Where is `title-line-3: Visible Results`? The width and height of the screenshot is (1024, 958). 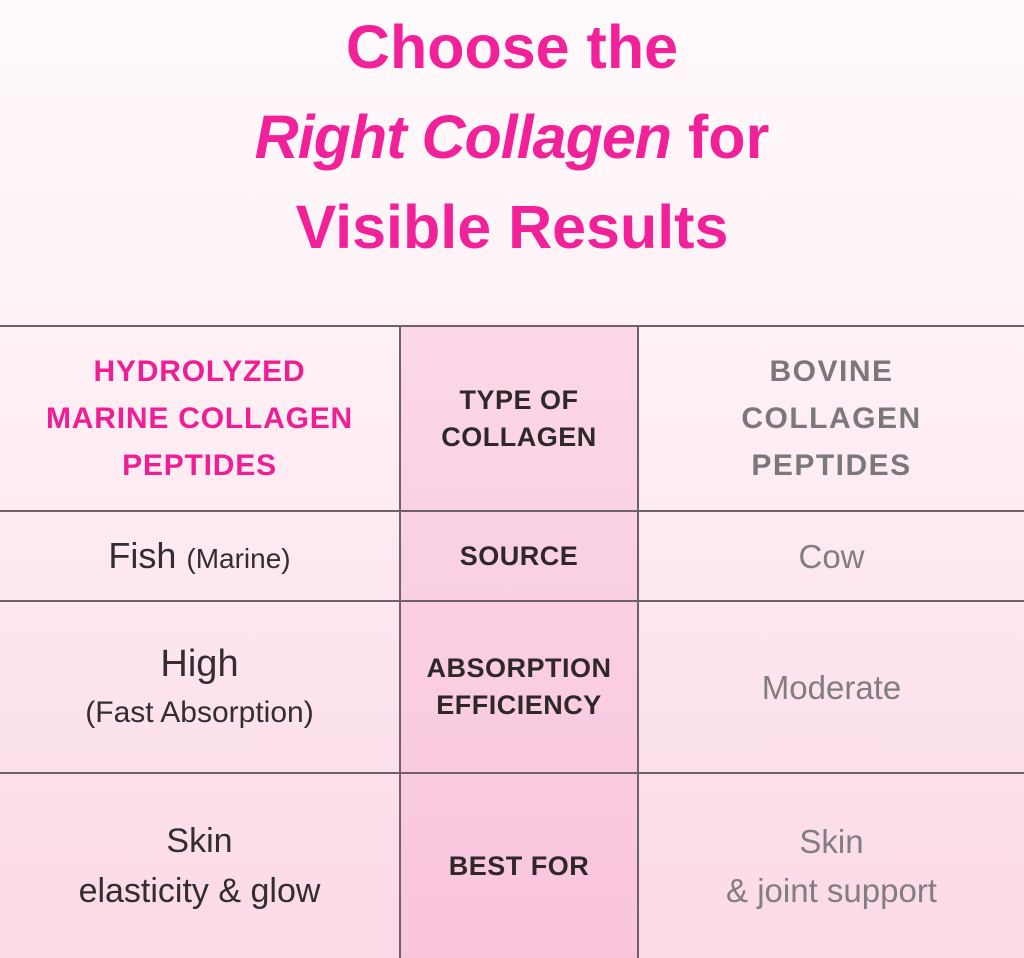 title-line-3: Visible Results is located at coordinates (512, 227).